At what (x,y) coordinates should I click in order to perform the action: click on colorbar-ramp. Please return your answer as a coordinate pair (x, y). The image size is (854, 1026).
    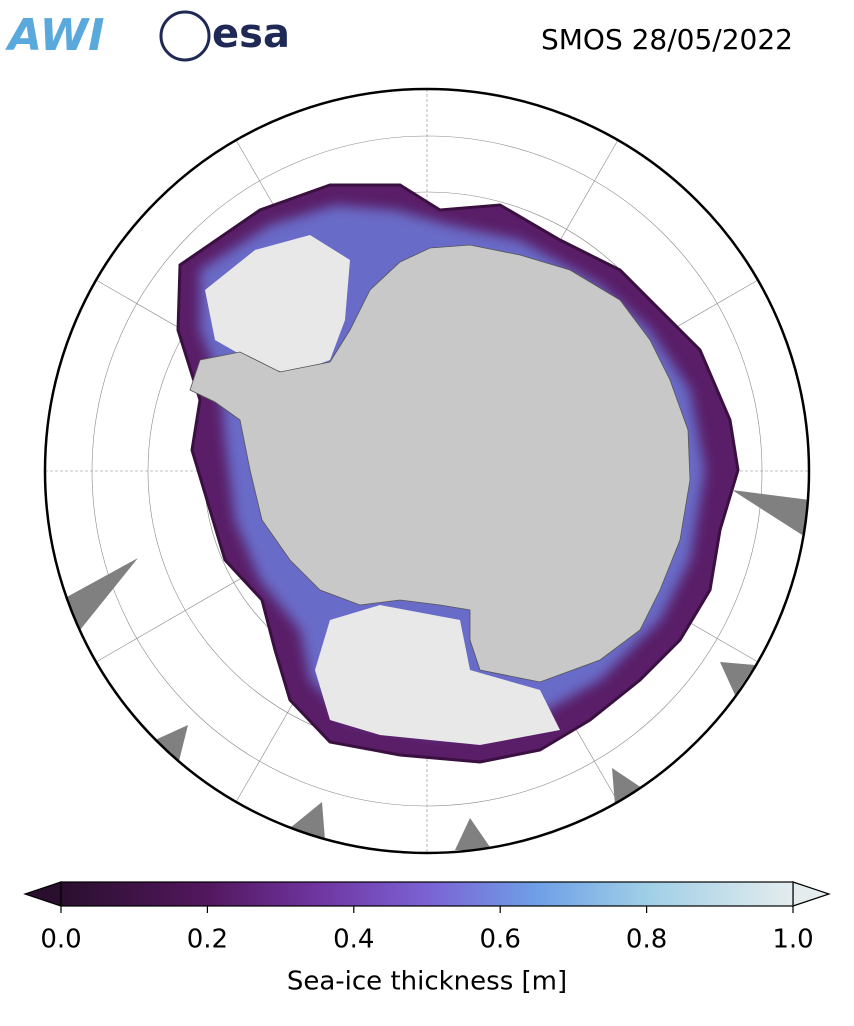
    Looking at the image, I should click on (427, 894).